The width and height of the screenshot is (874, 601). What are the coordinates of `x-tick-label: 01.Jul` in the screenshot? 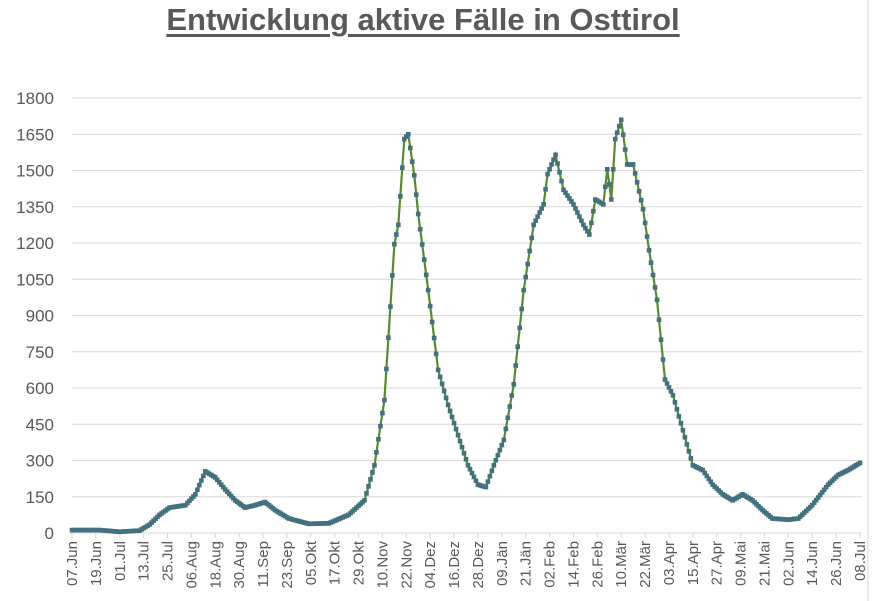 It's located at (120, 561).